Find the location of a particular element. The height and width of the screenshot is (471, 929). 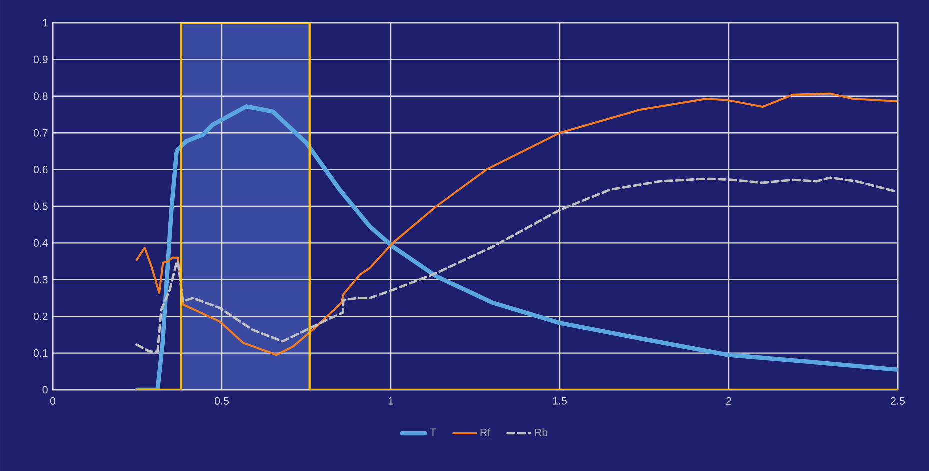

y-tick-label: 0.2 is located at coordinates (41, 316).